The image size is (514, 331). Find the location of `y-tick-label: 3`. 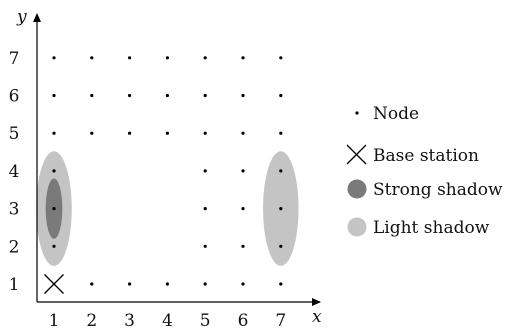

y-tick-label: 3 is located at coordinates (14, 210).